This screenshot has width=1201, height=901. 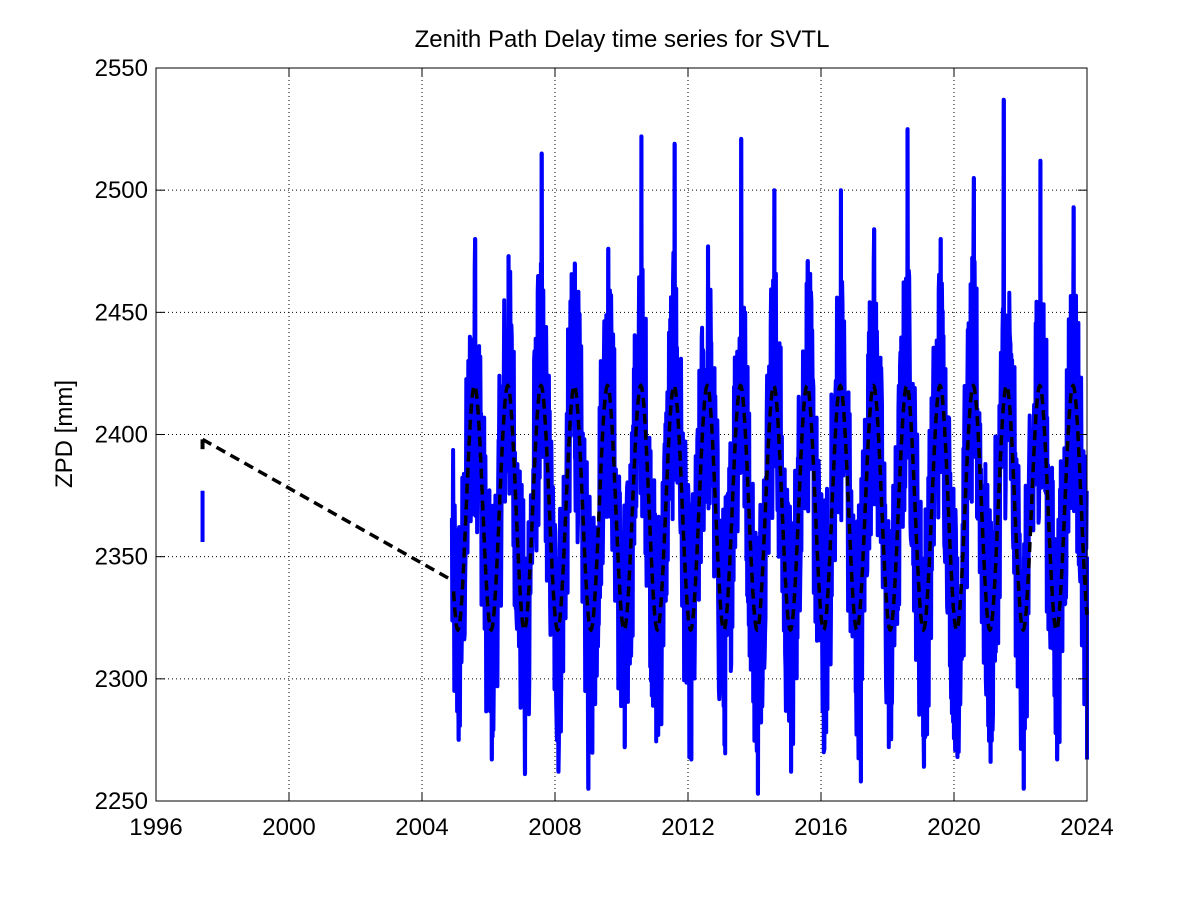 What do you see at coordinates (64, 434) in the screenshot?
I see `y-axis-label: ZPD [mm]` at bounding box center [64, 434].